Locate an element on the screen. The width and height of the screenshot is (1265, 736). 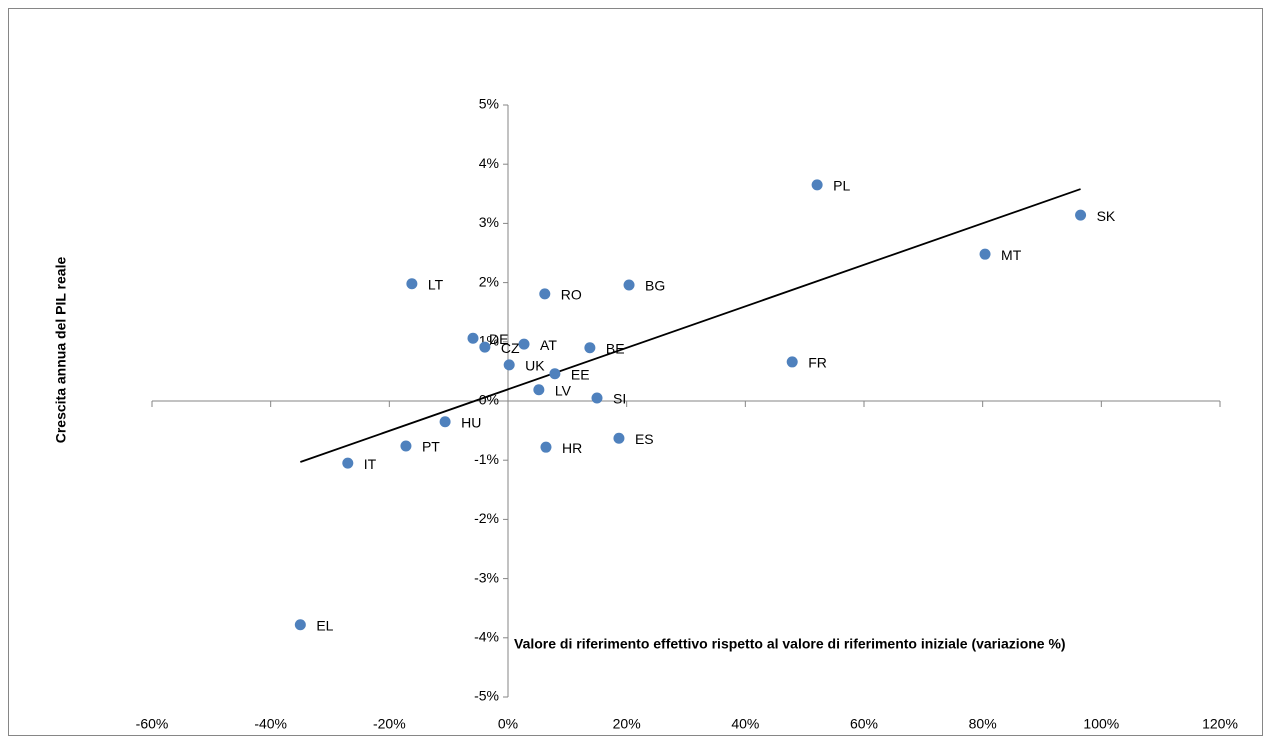
y-tick-label: 3% is located at coordinates (489, 222).